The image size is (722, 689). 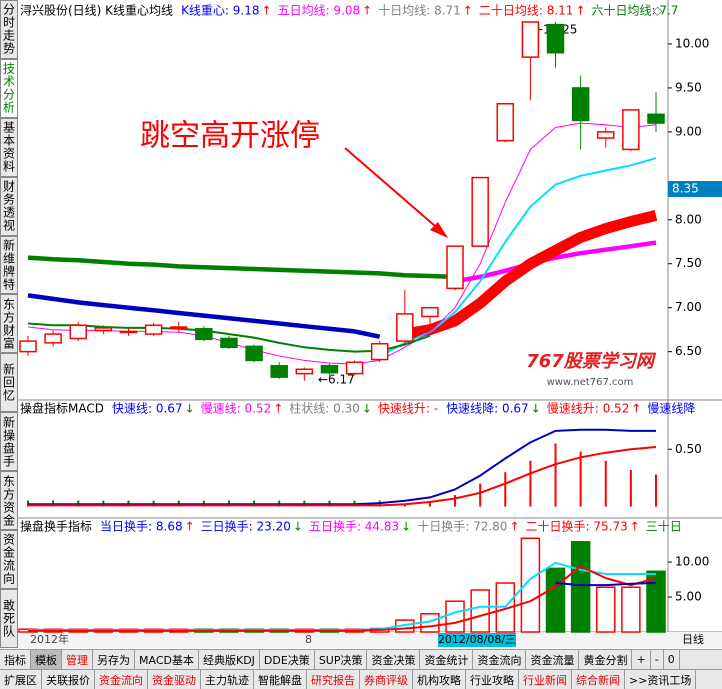 I want to click on toolbar-button: 主力轨迹, so click(x=227, y=679).